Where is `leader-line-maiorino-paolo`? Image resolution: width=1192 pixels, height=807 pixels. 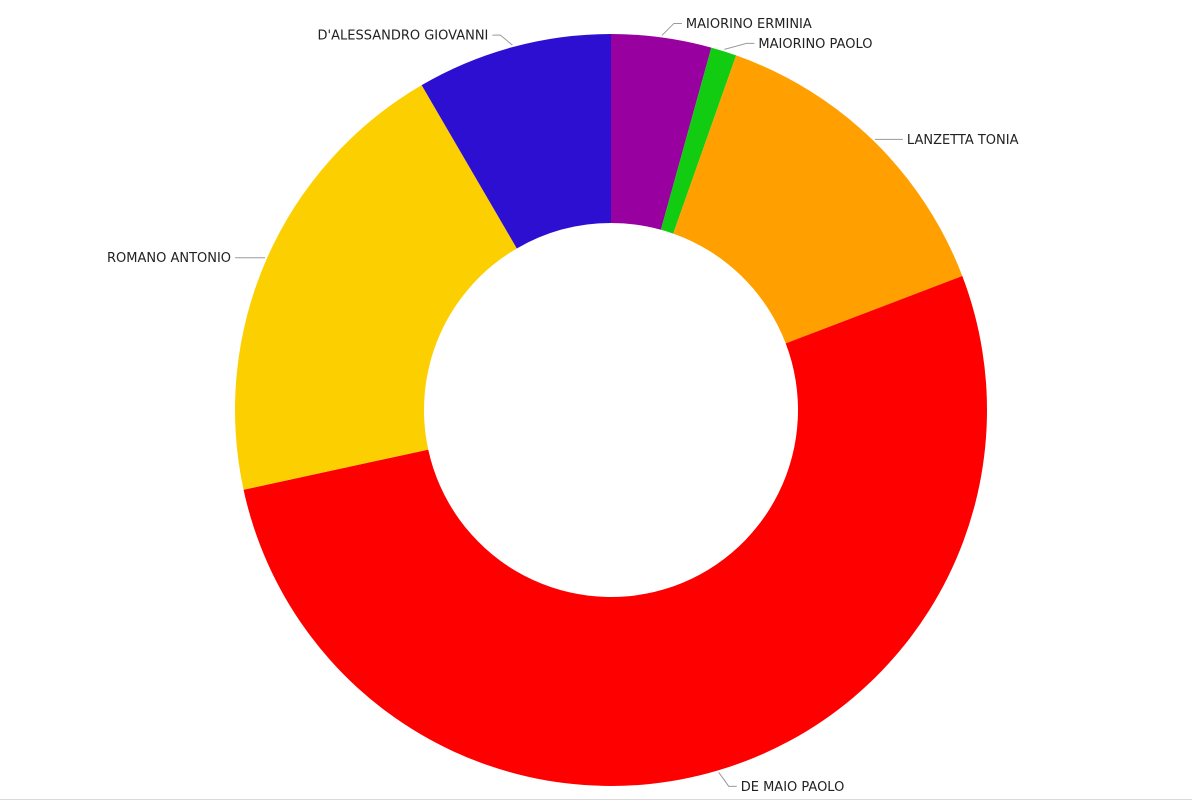 leader-line-maiorino-paolo is located at coordinates (739, 46).